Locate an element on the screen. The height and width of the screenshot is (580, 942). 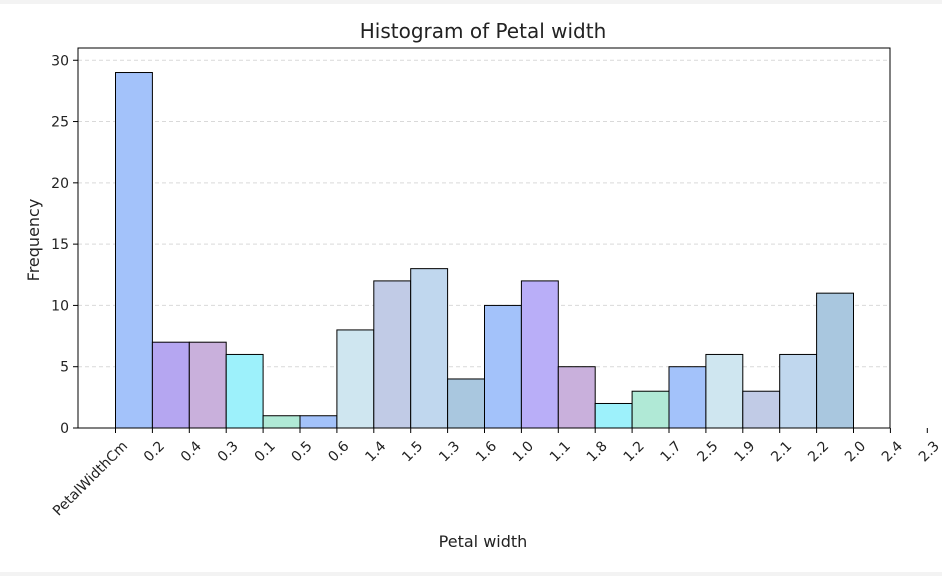
y-tick-label: 20 is located at coordinates (60, 184).